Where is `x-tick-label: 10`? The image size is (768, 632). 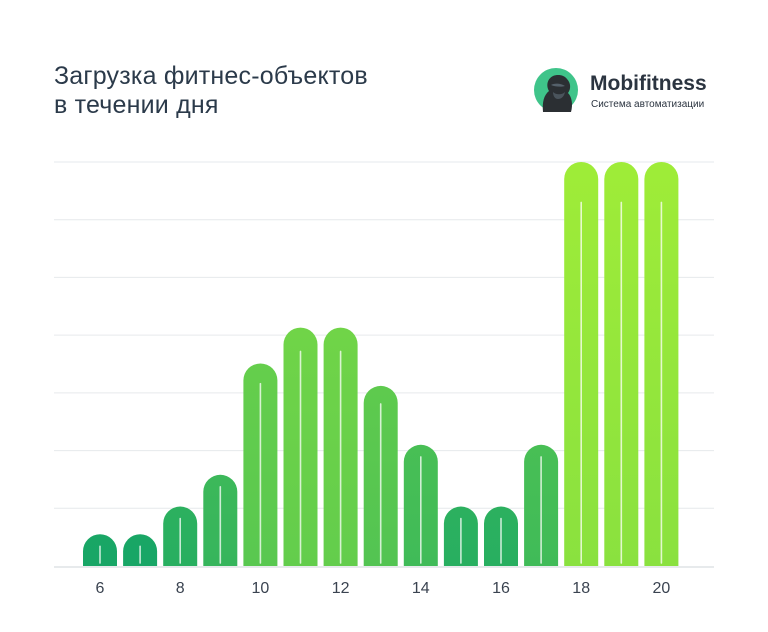 x-tick-label: 10 is located at coordinates (261, 588).